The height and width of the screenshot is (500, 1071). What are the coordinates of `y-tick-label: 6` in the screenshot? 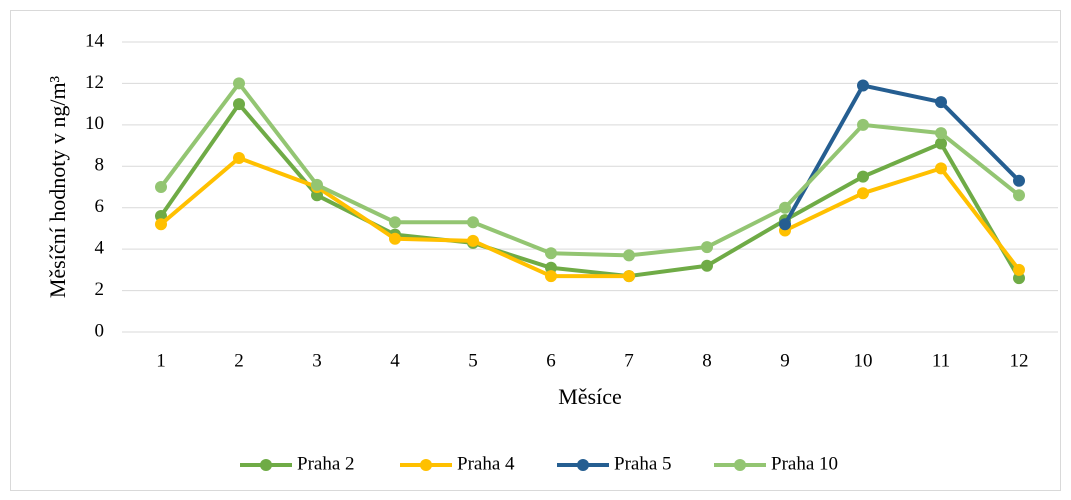 It's located at (100, 206).